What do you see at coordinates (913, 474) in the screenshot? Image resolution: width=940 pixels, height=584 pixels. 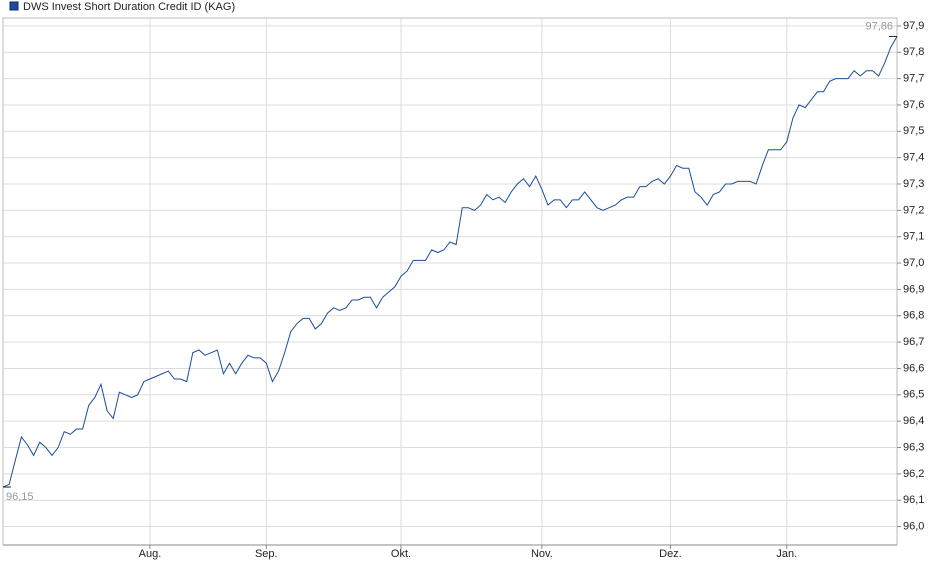 I see `y-tick-label: 96,2` at bounding box center [913, 474].